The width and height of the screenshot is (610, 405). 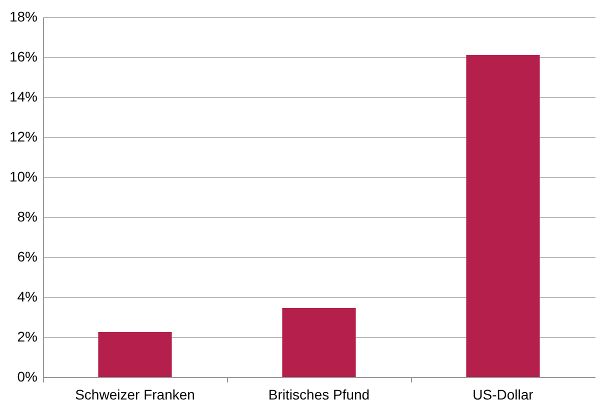 I want to click on y-tick-label: 10%, so click(x=23, y=176).